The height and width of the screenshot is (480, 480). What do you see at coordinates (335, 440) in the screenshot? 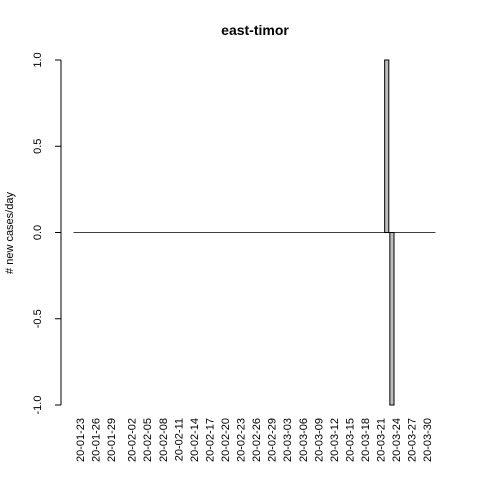
I see `x-tick-label: 20-03-12` at bounding box center [335, 440].